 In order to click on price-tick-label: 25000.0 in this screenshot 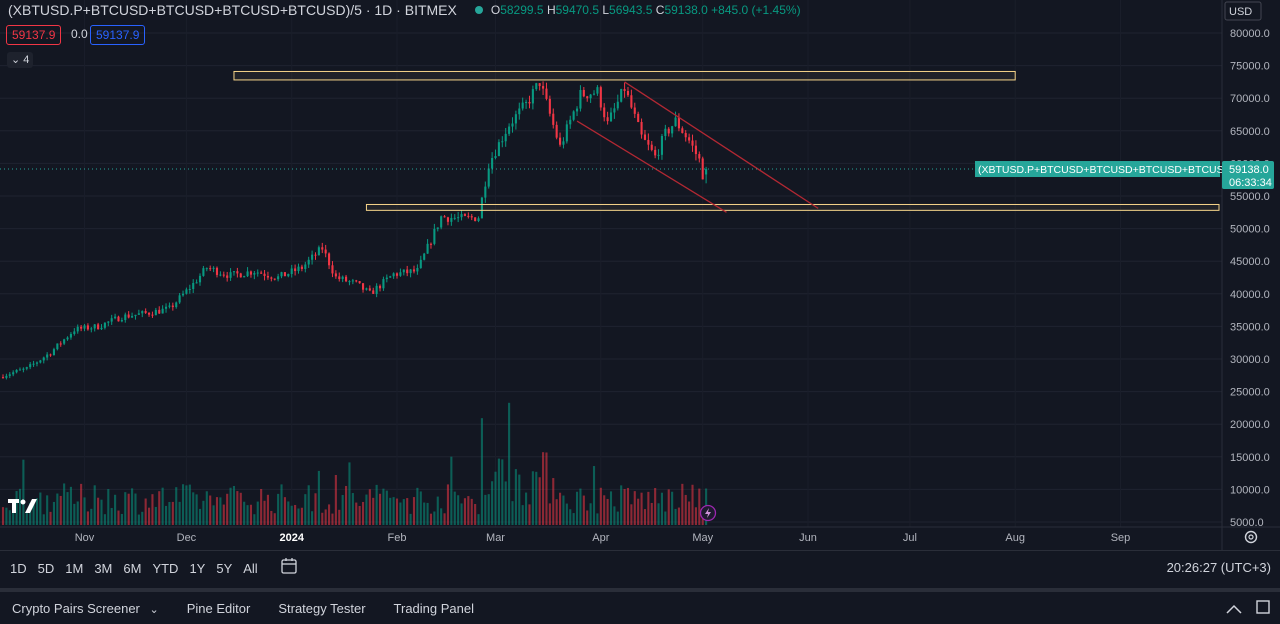, I will do `click(1250, 393)`.